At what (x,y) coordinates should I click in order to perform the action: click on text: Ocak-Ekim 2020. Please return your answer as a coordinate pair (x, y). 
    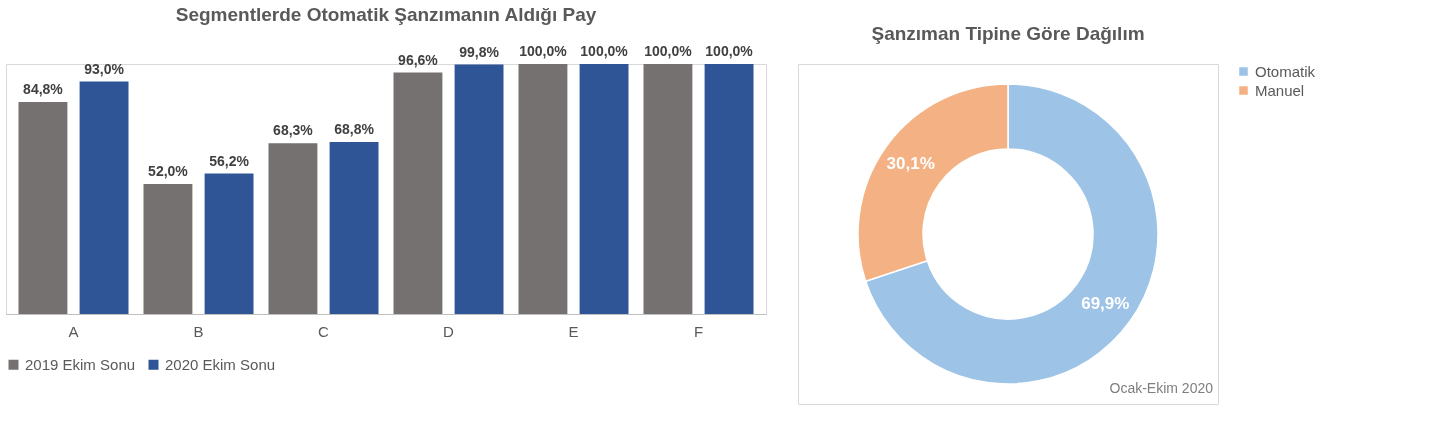
    Looking at the image, I should click on (1161, 388).